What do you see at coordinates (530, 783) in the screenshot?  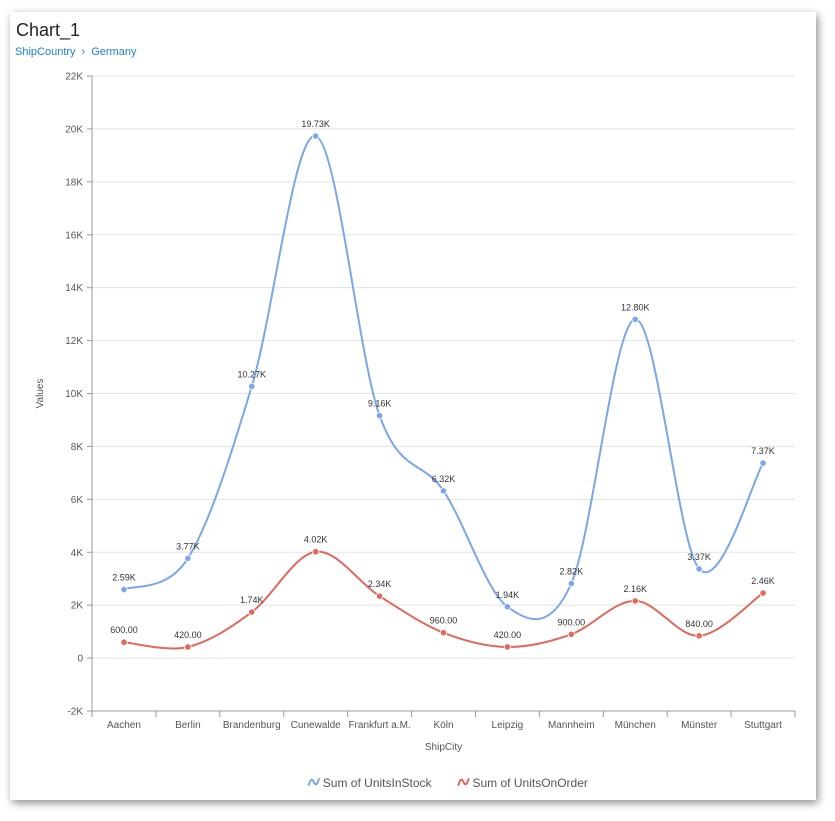 I see `legend-item-label: Sum of UnitsOnOrder` at bounding box center [530, 783].